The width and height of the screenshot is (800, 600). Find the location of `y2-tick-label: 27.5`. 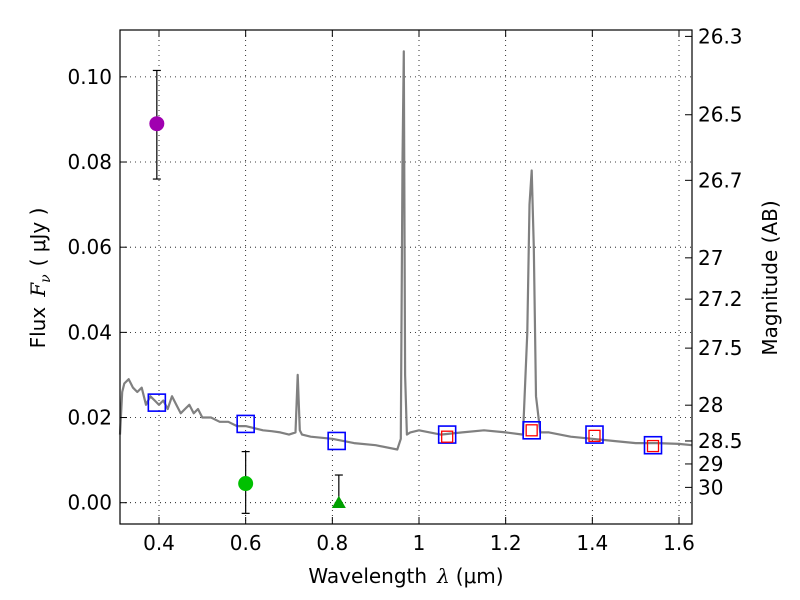

y2-tick-label: 27.5 is located at coordinates (720, 348).